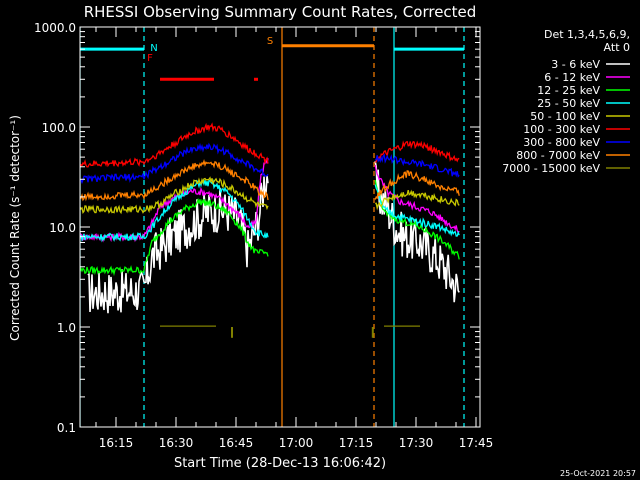 The width and height of the screenshot is (640, 480). What do you see at coordinates (66, 428) in the screenshot?
I see `y-tick-label: 0.1` at bounding box center [66, 428].